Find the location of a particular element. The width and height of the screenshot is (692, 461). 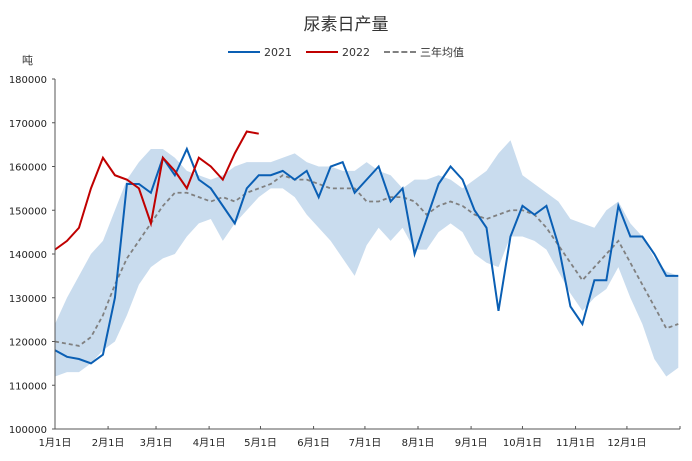

legend-item-avg: 三年均值 is located at coordinates (424, 52).